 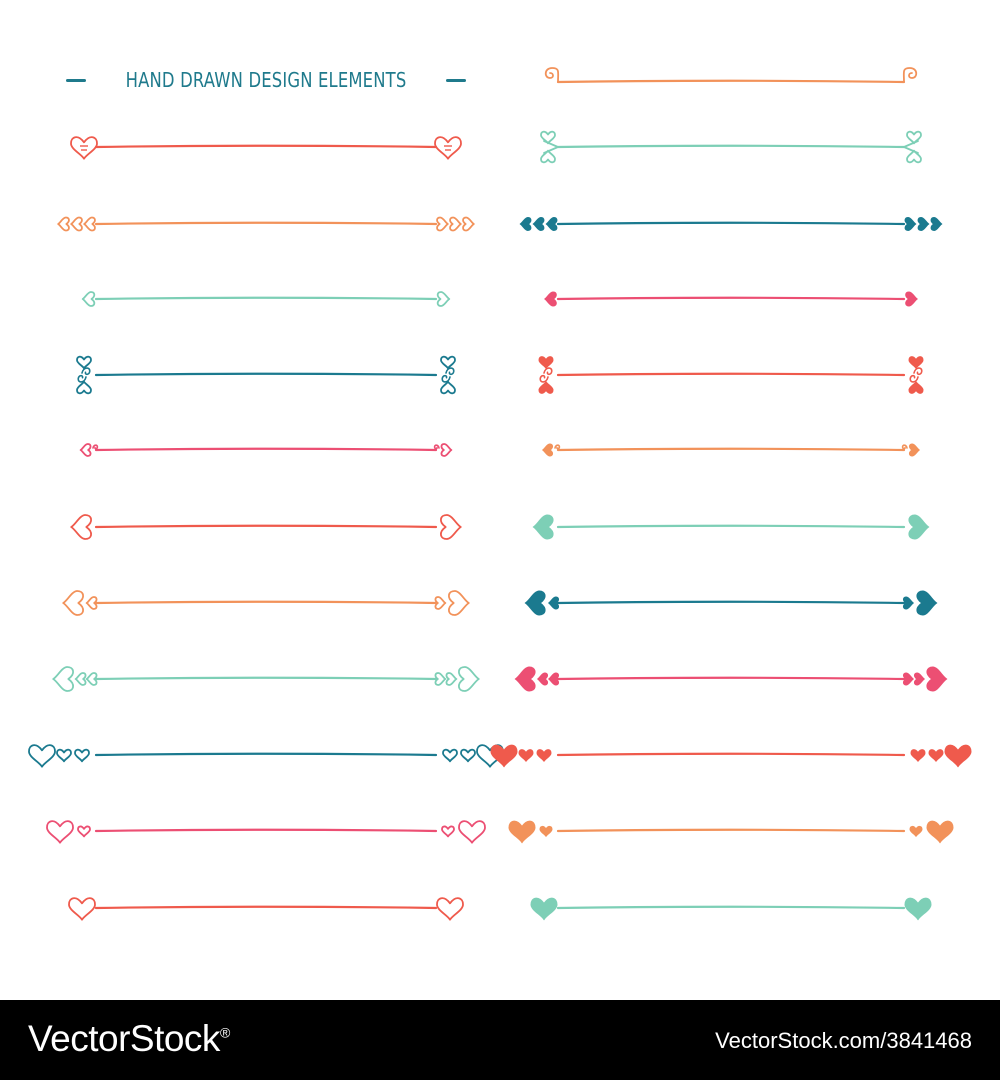 I want to click on heart-face-icon, so click(x=448, y=148).